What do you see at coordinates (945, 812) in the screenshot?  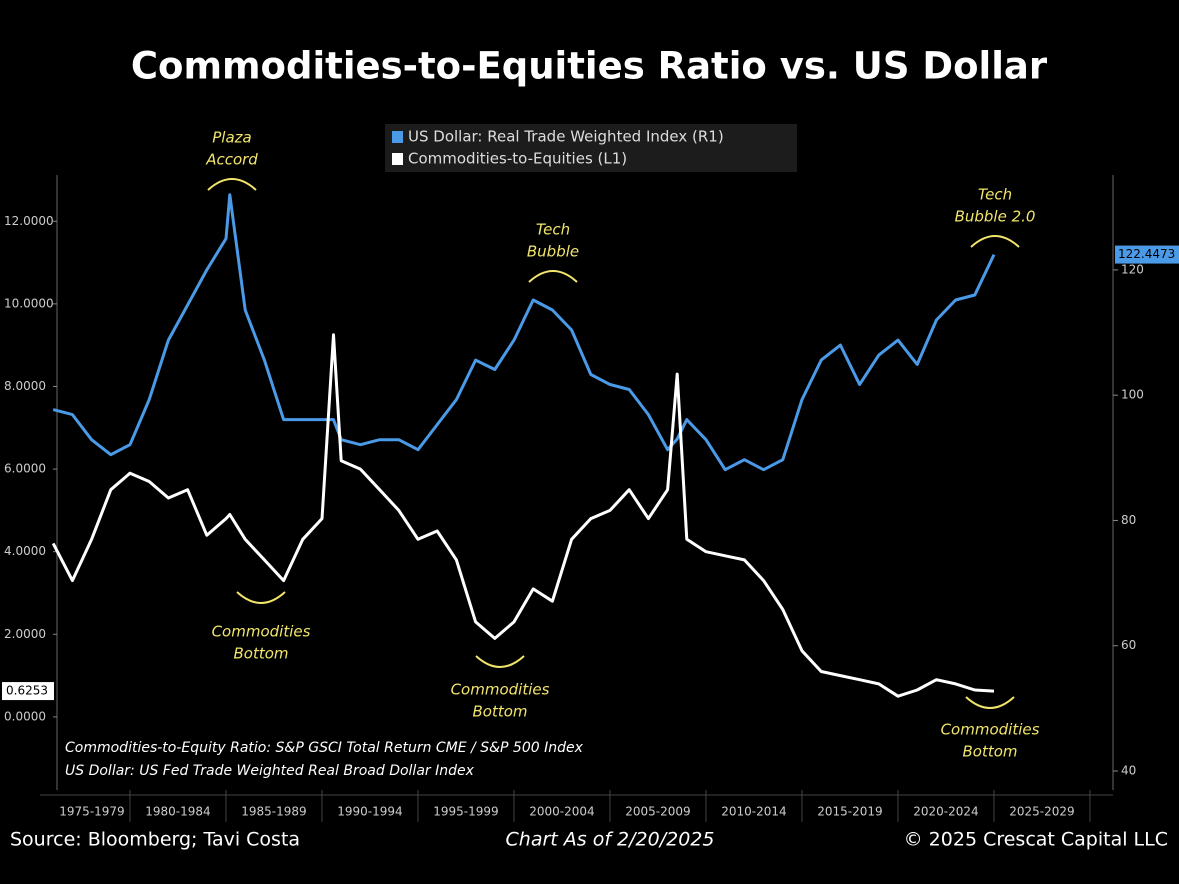 I see `x-tick-label: 2020-2024` at bounding box center [945, 812].